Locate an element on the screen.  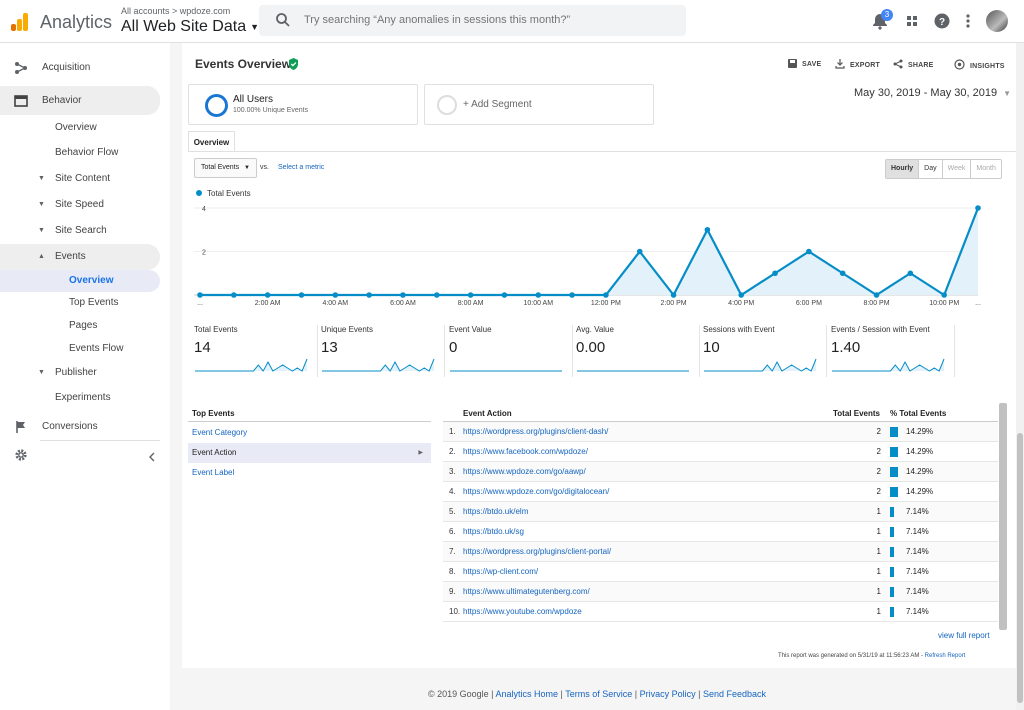
sidebar-item-behavior-overview: Overview is located at coordinates (80, 128).